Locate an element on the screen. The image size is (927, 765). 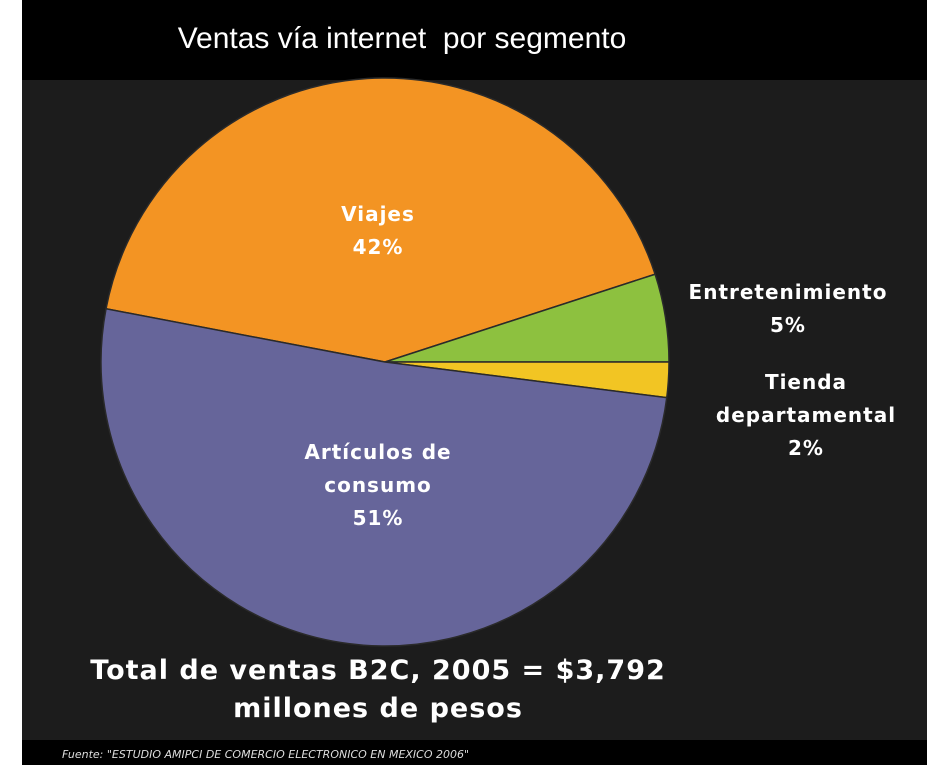
annotation: Total de ventas B2C, 2005 = $3,792 is located at coordinates (378, 670).